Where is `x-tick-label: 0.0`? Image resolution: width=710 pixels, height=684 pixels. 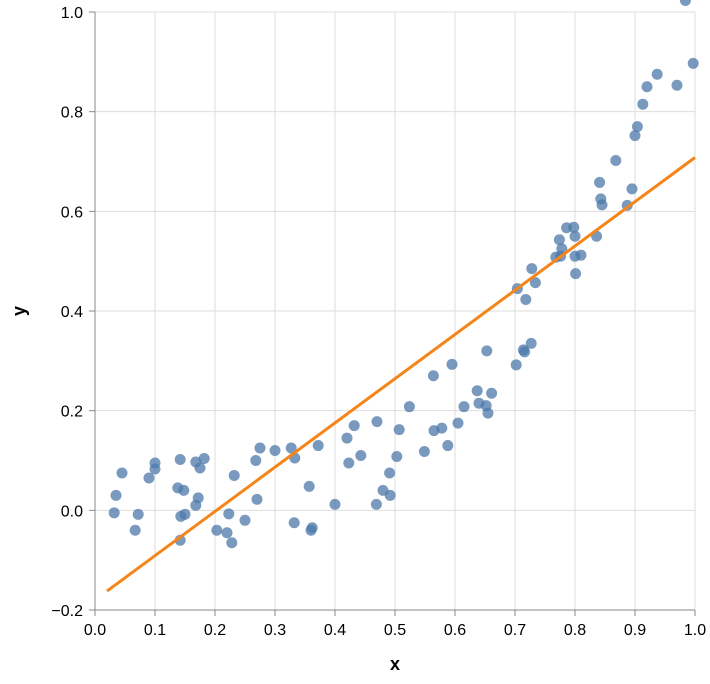 x-tick-label: 0.0 is located at coordinates (95, 630).